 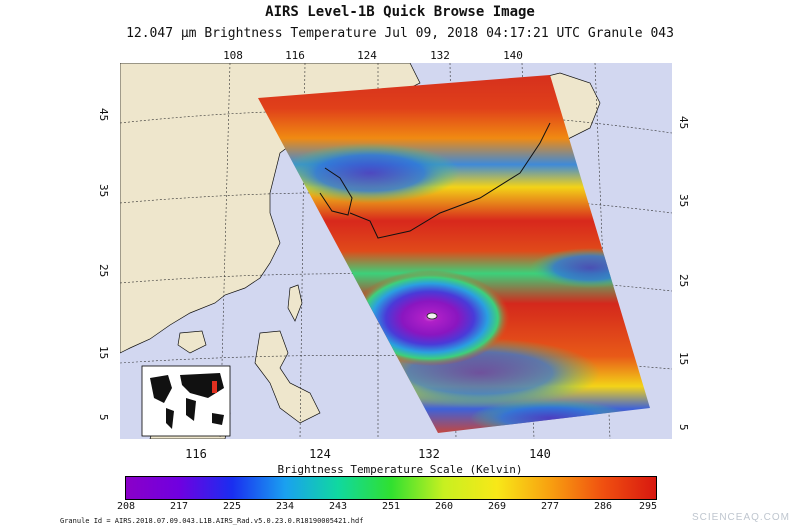 What do you see at coordinates (648, 506) in the screenshot?
I see `colorbar-label: 295` at bounding box center [648, 506].